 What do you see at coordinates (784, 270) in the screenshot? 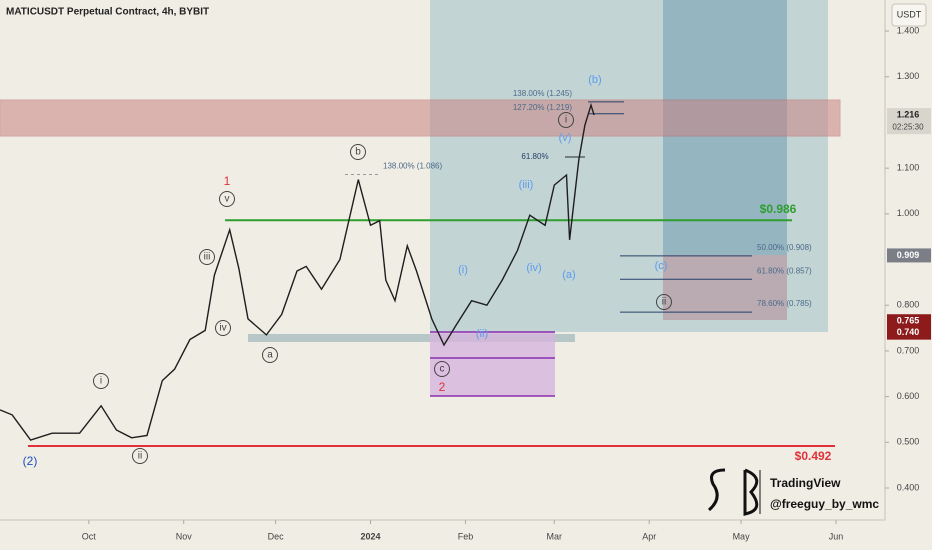
I see `fib-label: 61.80% (0.857)` at bounding box center [784, 270].